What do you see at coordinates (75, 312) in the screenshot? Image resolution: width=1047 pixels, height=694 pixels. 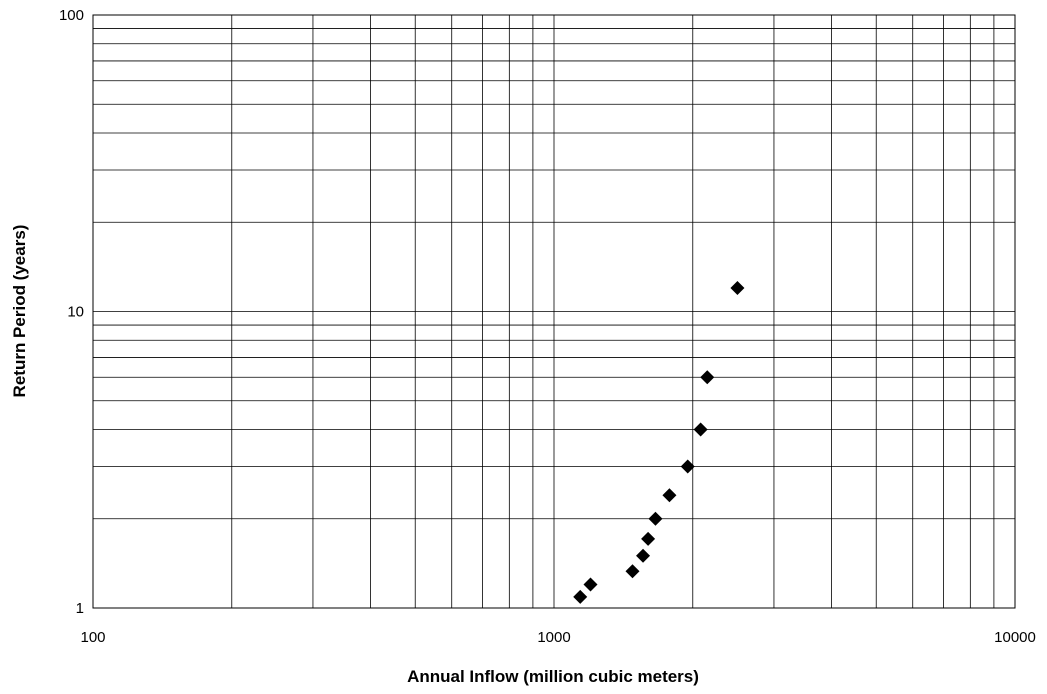 I see `y-tick-label: 10` at bounding box center [75, 312].